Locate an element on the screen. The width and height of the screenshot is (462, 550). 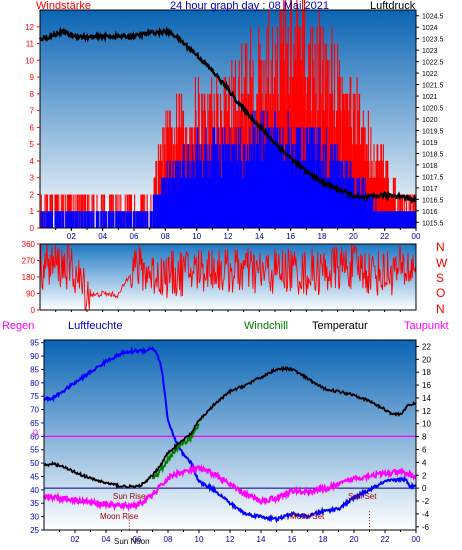
pressure-y-tick-label: 1021 is located at coordinates (430, 97).